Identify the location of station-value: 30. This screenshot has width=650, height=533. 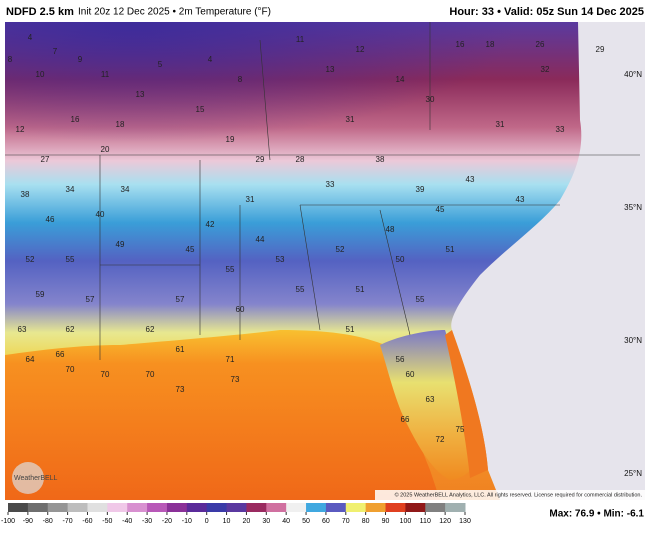
(430, 99).